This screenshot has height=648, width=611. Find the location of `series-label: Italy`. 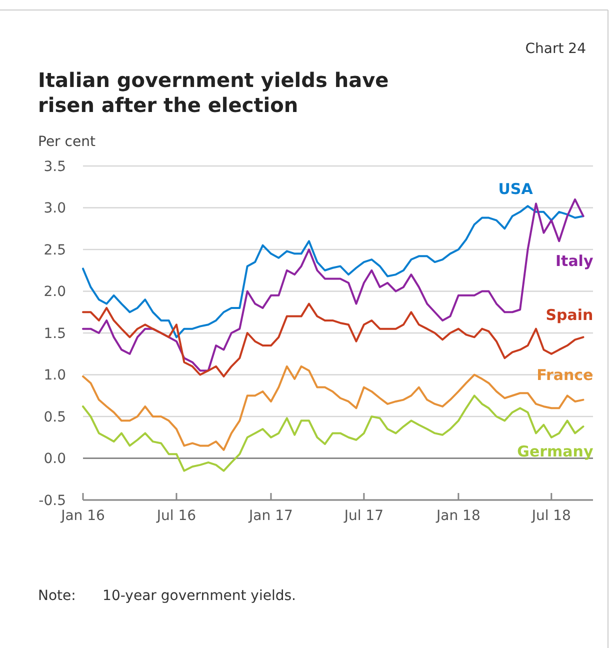

series-label: Italy is located at coordinates (574, 261).